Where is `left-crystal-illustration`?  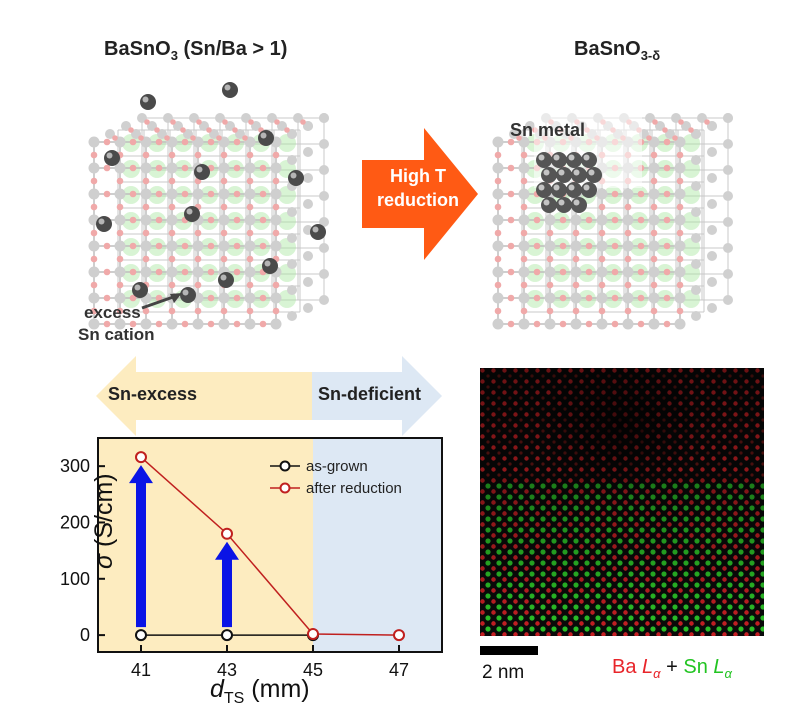 left-crystal-illustration is located at coordinates (208, 206).